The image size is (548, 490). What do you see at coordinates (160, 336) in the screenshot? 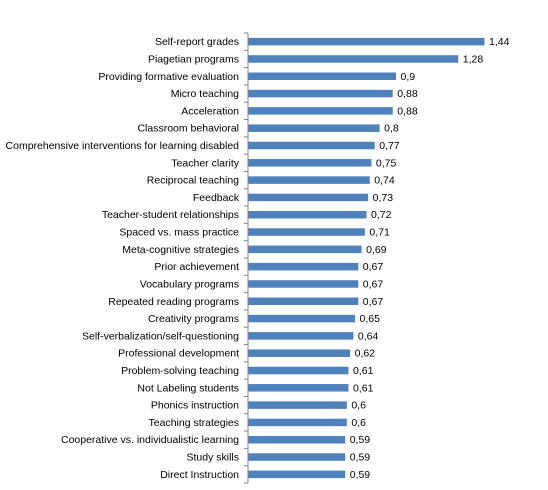
I see `category-label: Self-verbalization/self-questioning` at bounding box center [160, 336].